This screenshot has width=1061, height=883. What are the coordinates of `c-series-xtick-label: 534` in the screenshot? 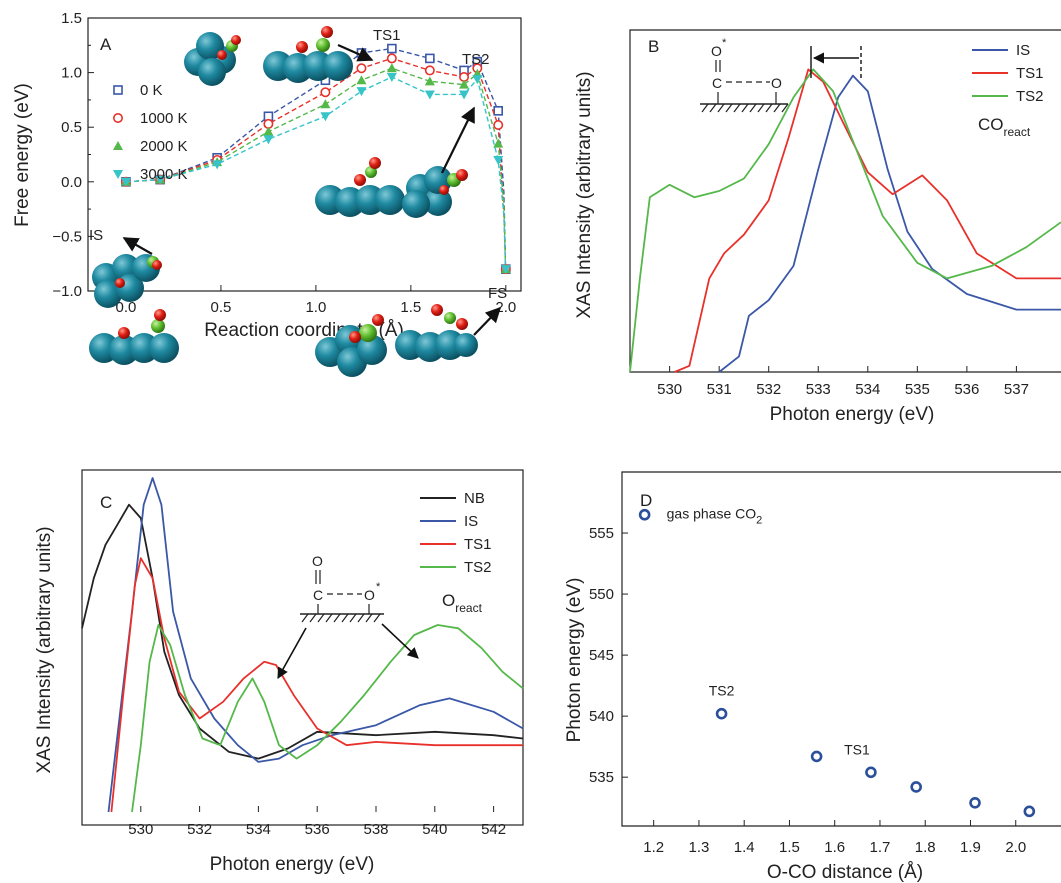 It's located at (258, 829).